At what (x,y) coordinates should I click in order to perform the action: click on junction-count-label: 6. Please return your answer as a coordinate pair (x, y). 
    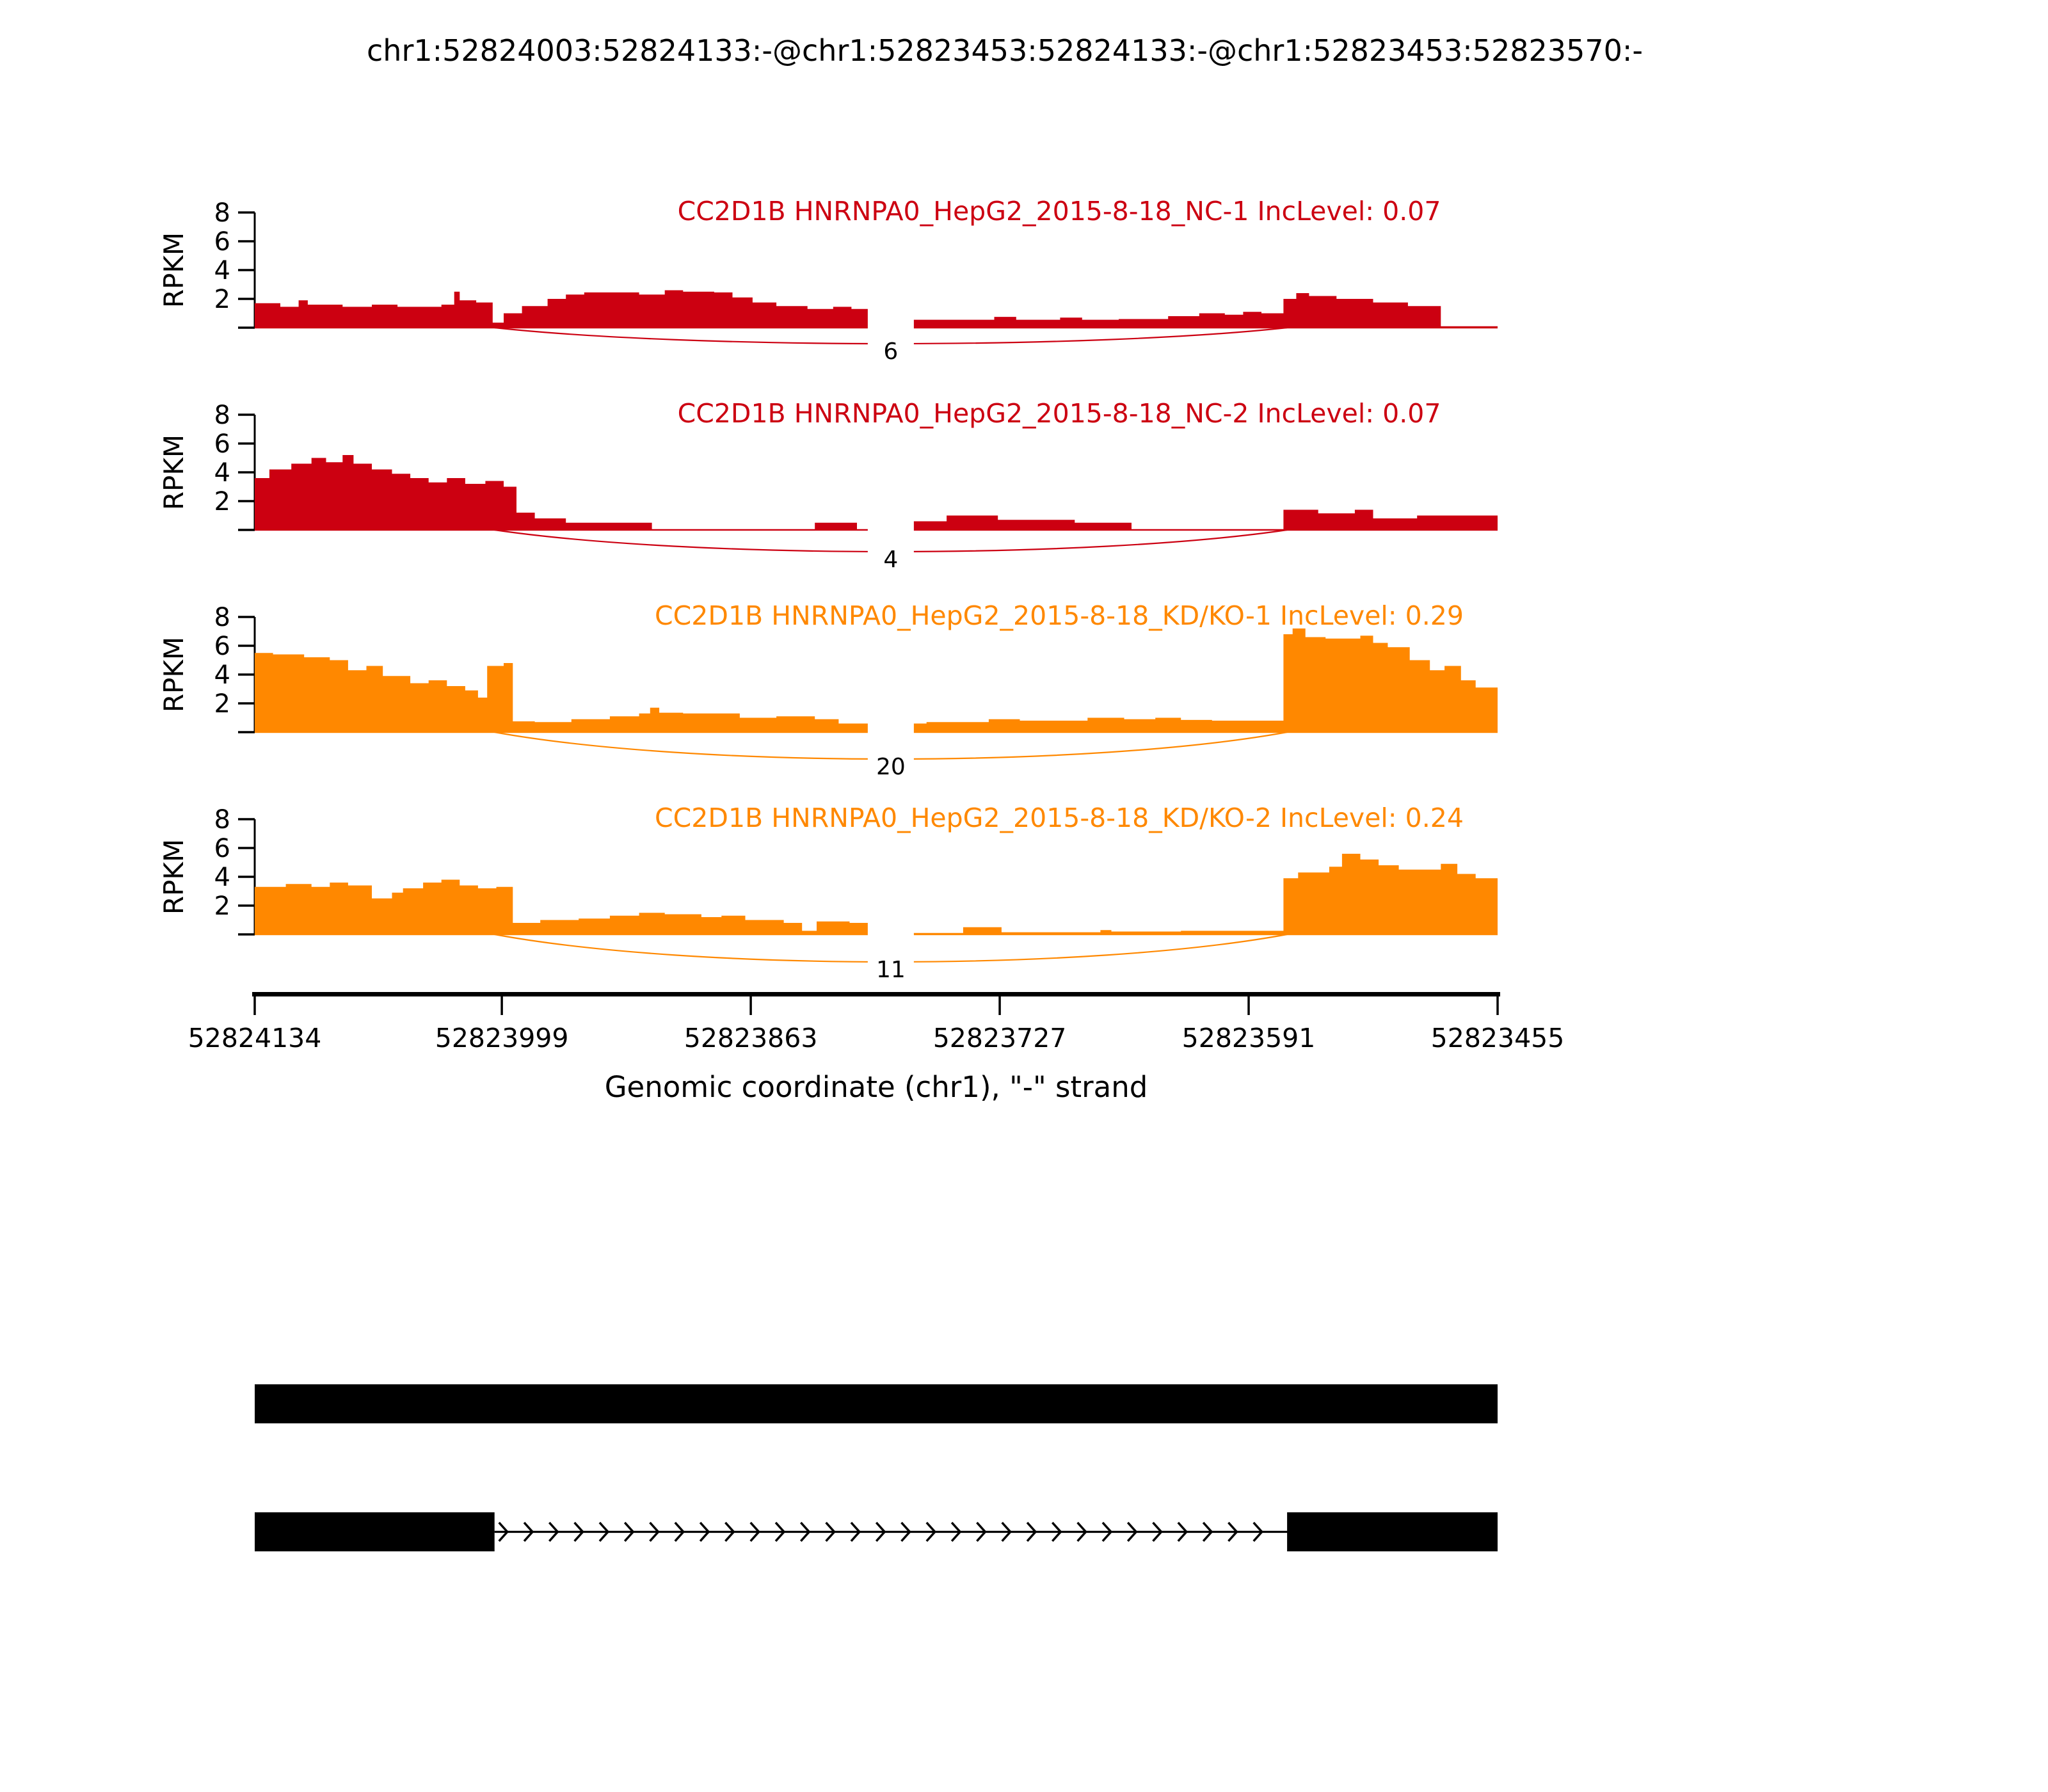
    Looking at the image, I should click on (890, 352).